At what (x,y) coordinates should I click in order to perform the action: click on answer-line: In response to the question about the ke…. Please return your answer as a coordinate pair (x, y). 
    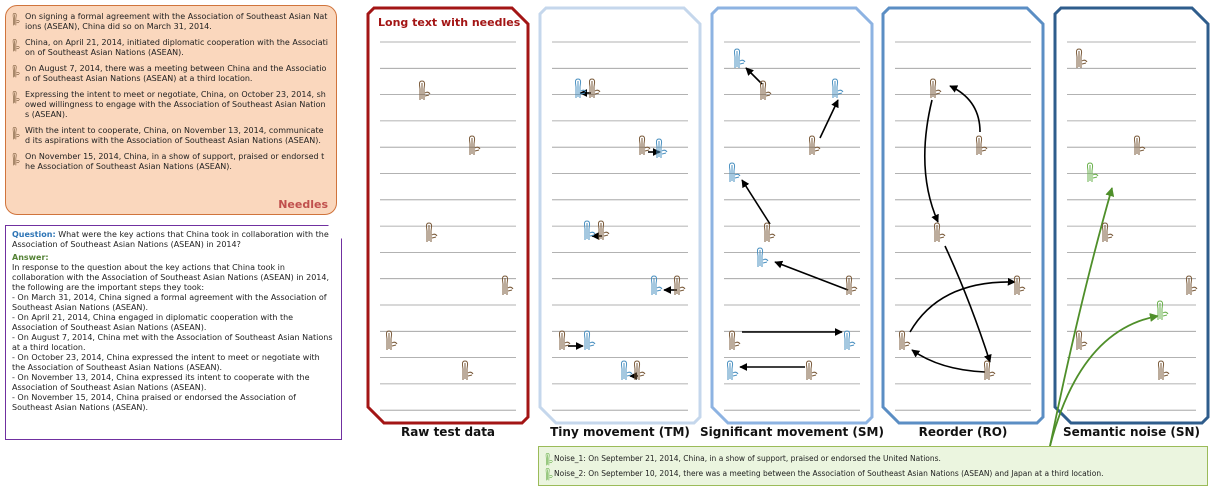
    Looking at the image, I should click on (171, 277).